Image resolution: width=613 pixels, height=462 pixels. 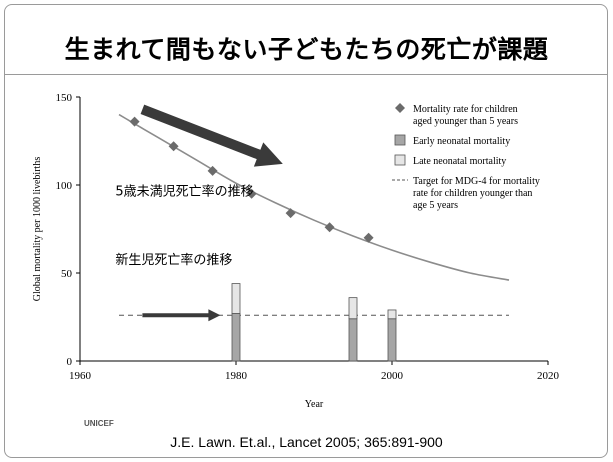 What do you see at coordinates (80, 376) in the screenshot?
I see `x-tick-label: 1960` at bounding box center [80, 376].